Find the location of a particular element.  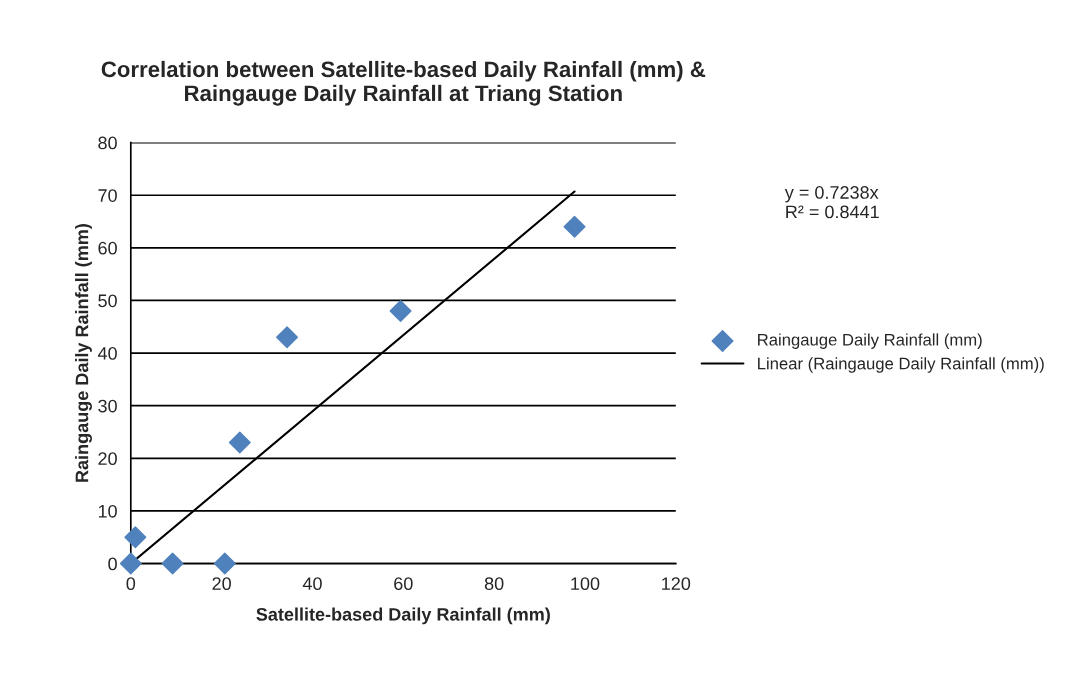

chart-title: Correlation between Satellite-based Daily Rainfall (mm) & Raingauge Daily Rainfall at Triang Station is located at coordinates (403, 83).